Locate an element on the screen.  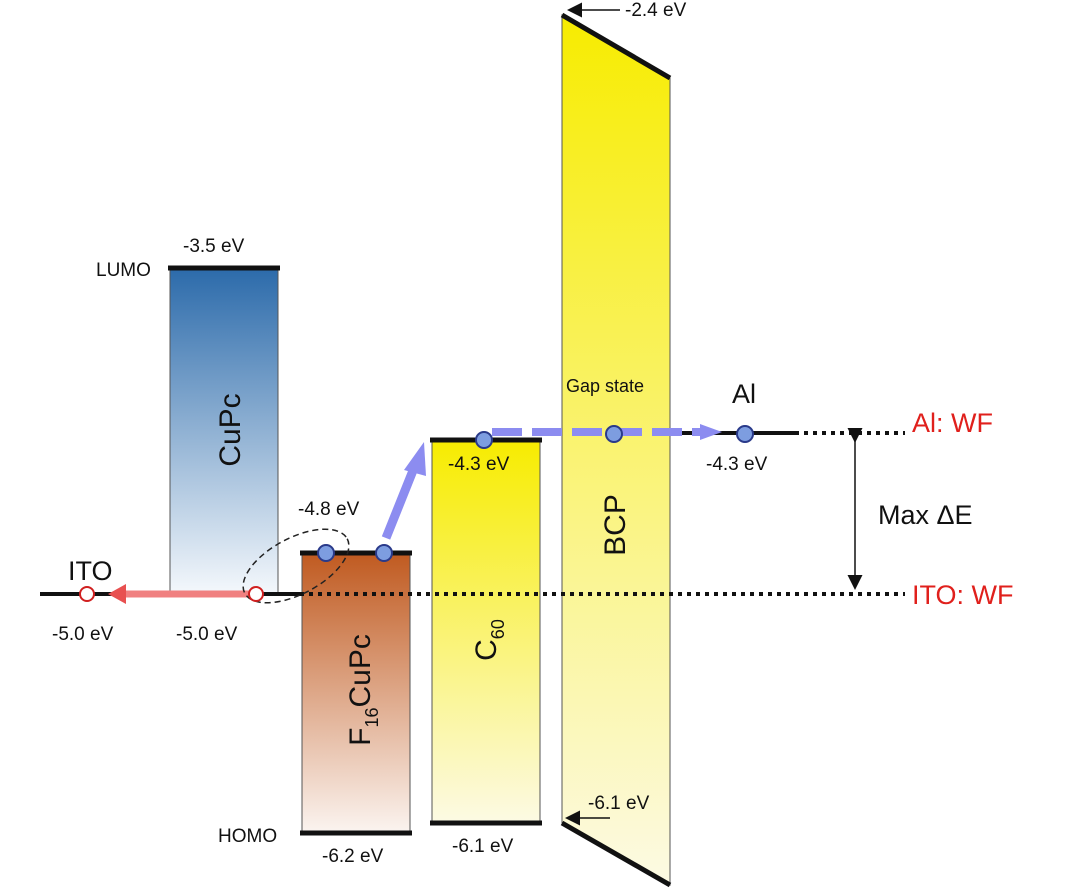
interface-ellipse is located at coordinates (296, 566).